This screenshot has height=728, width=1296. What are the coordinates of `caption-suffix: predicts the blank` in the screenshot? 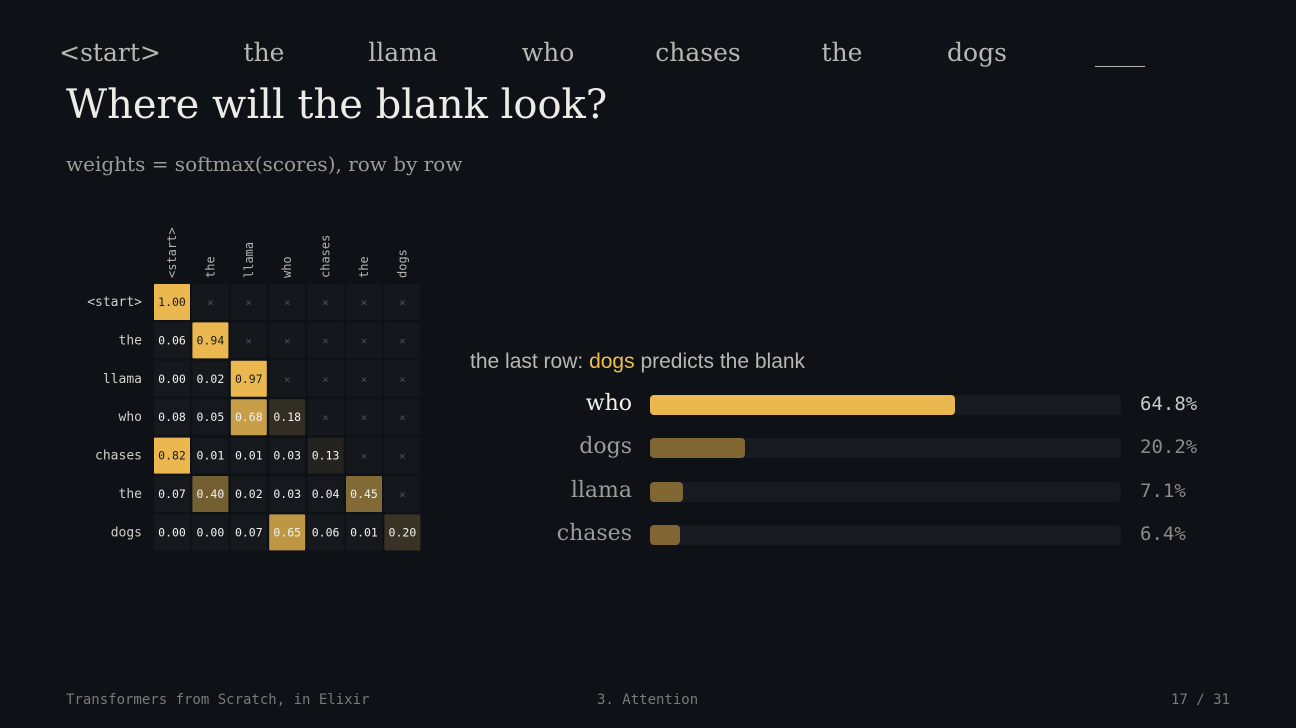 It's located at (723, 361).